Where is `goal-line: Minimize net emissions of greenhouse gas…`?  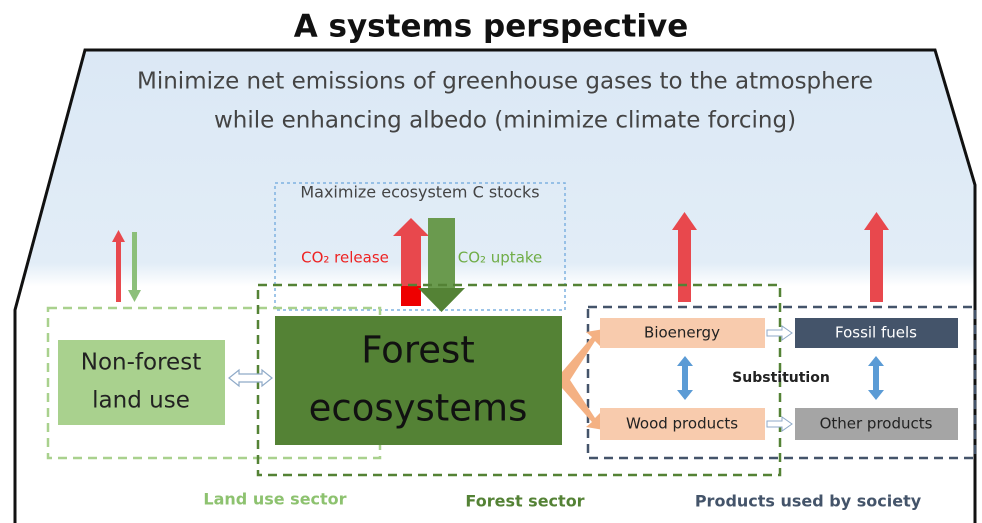 goal-line: Minimize net emissions of greenhouse gas… is located at coordinates (505, 82).